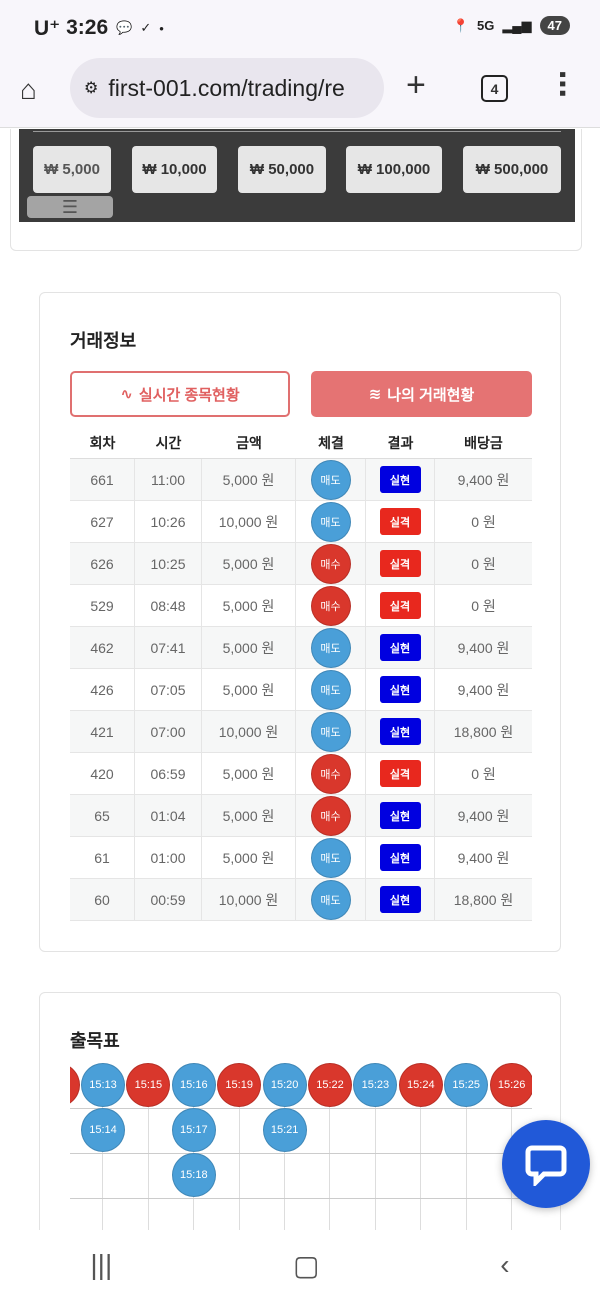 Image resolution: width=600 pixels, height=1300 pixels. What do you see at coordinates (168, 815) in the screenshot?
I see `time-cell: 01:04` at bounding box center [168, 815].